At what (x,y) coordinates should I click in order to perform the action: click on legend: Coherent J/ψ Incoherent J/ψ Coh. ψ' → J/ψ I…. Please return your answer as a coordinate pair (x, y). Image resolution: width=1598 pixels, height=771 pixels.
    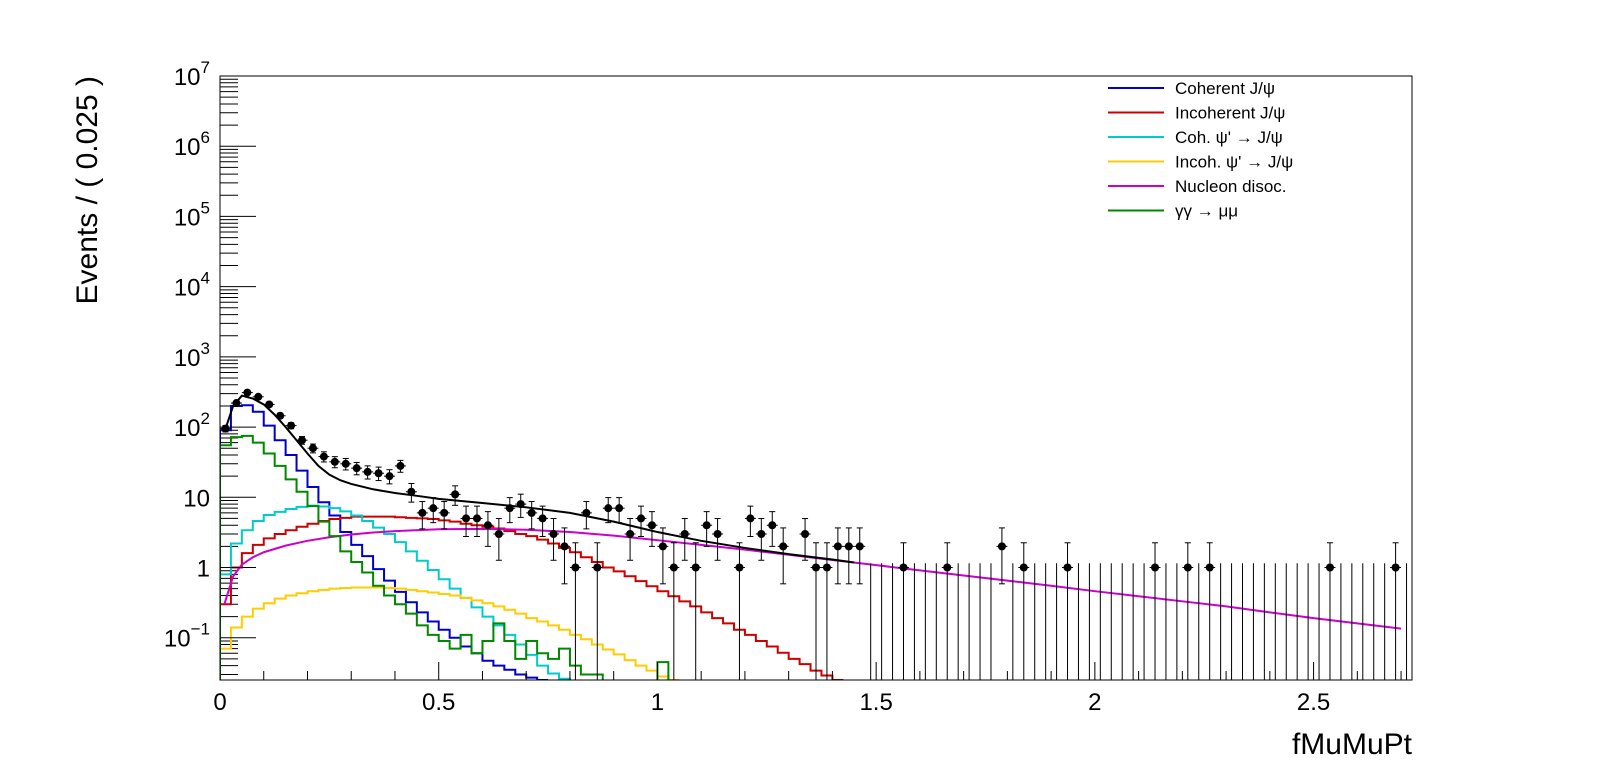
    Looking at the image, I should click on (1200, 150).